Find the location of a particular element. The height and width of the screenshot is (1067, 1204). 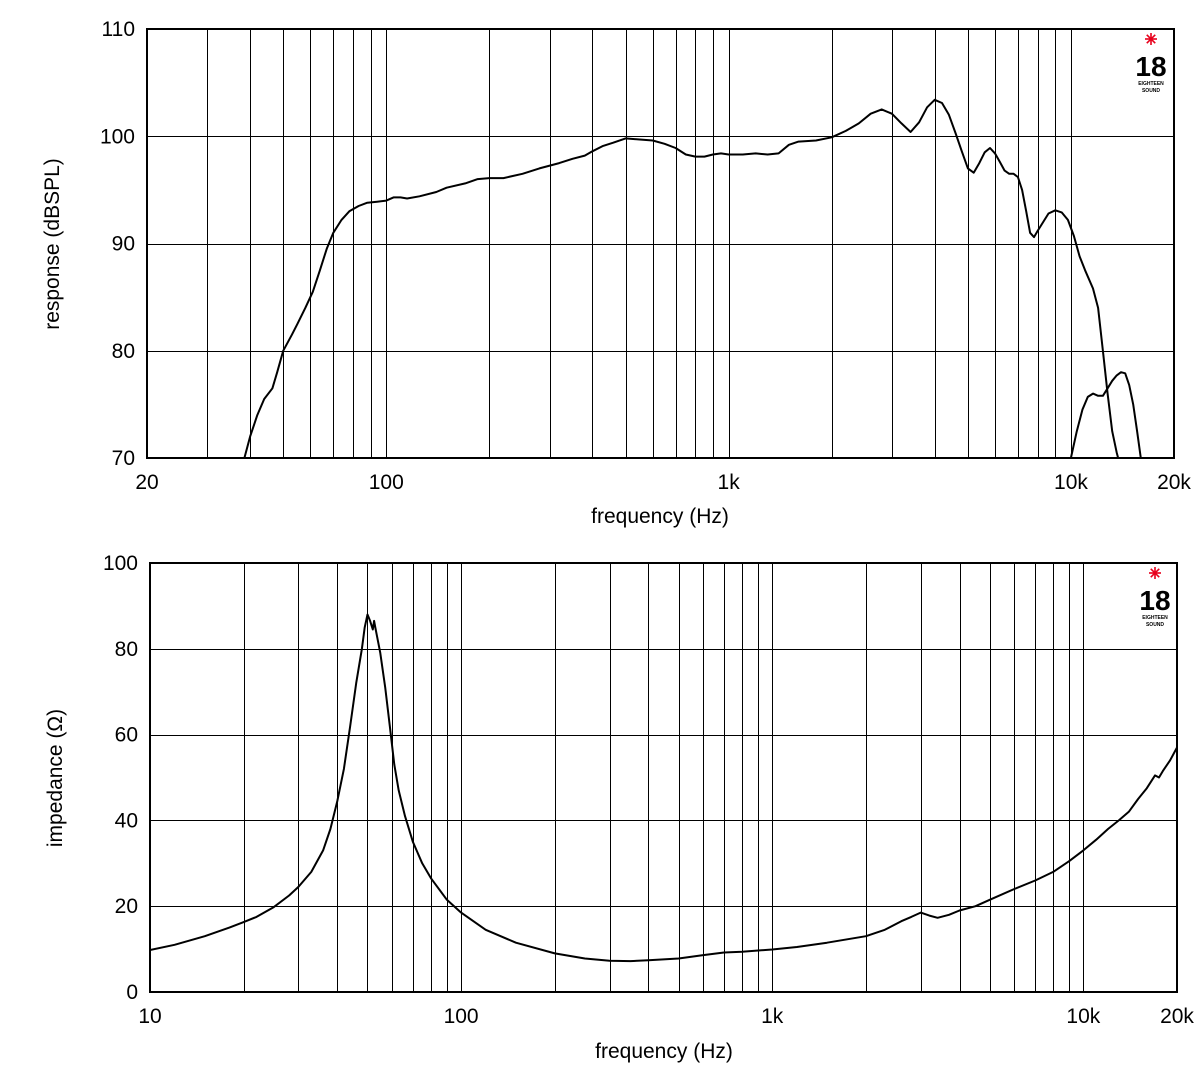

response-x-axis-label: frequency (Hz) is located at coordinates (660, 516).